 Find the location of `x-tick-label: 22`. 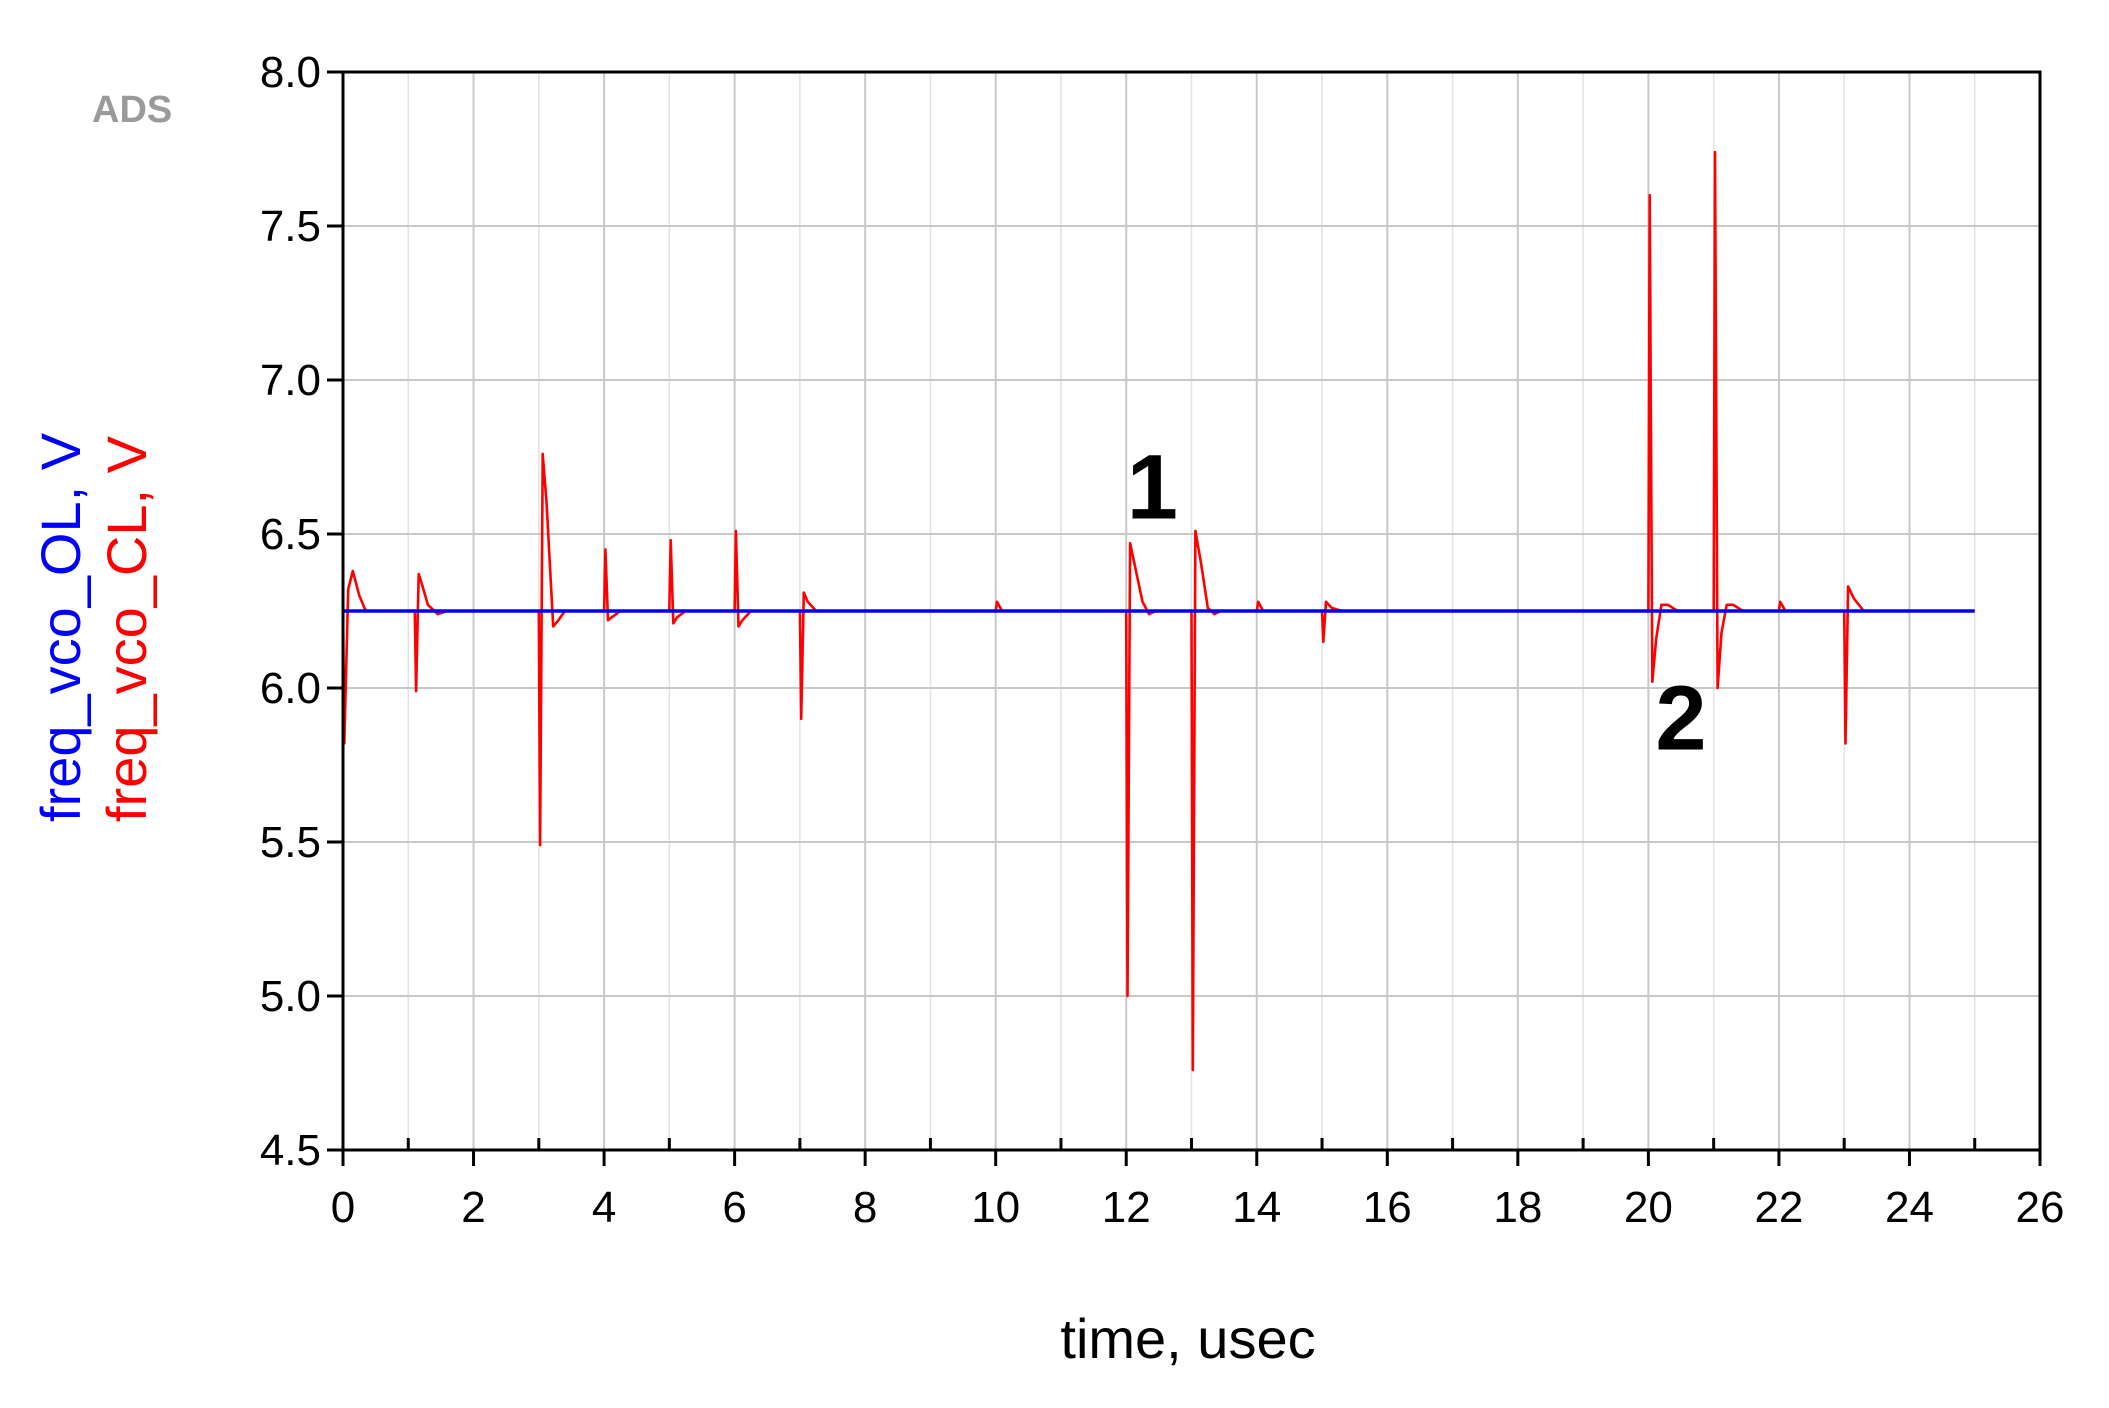

x-tick-label: 22 is located at coordinates (1778, 1207).